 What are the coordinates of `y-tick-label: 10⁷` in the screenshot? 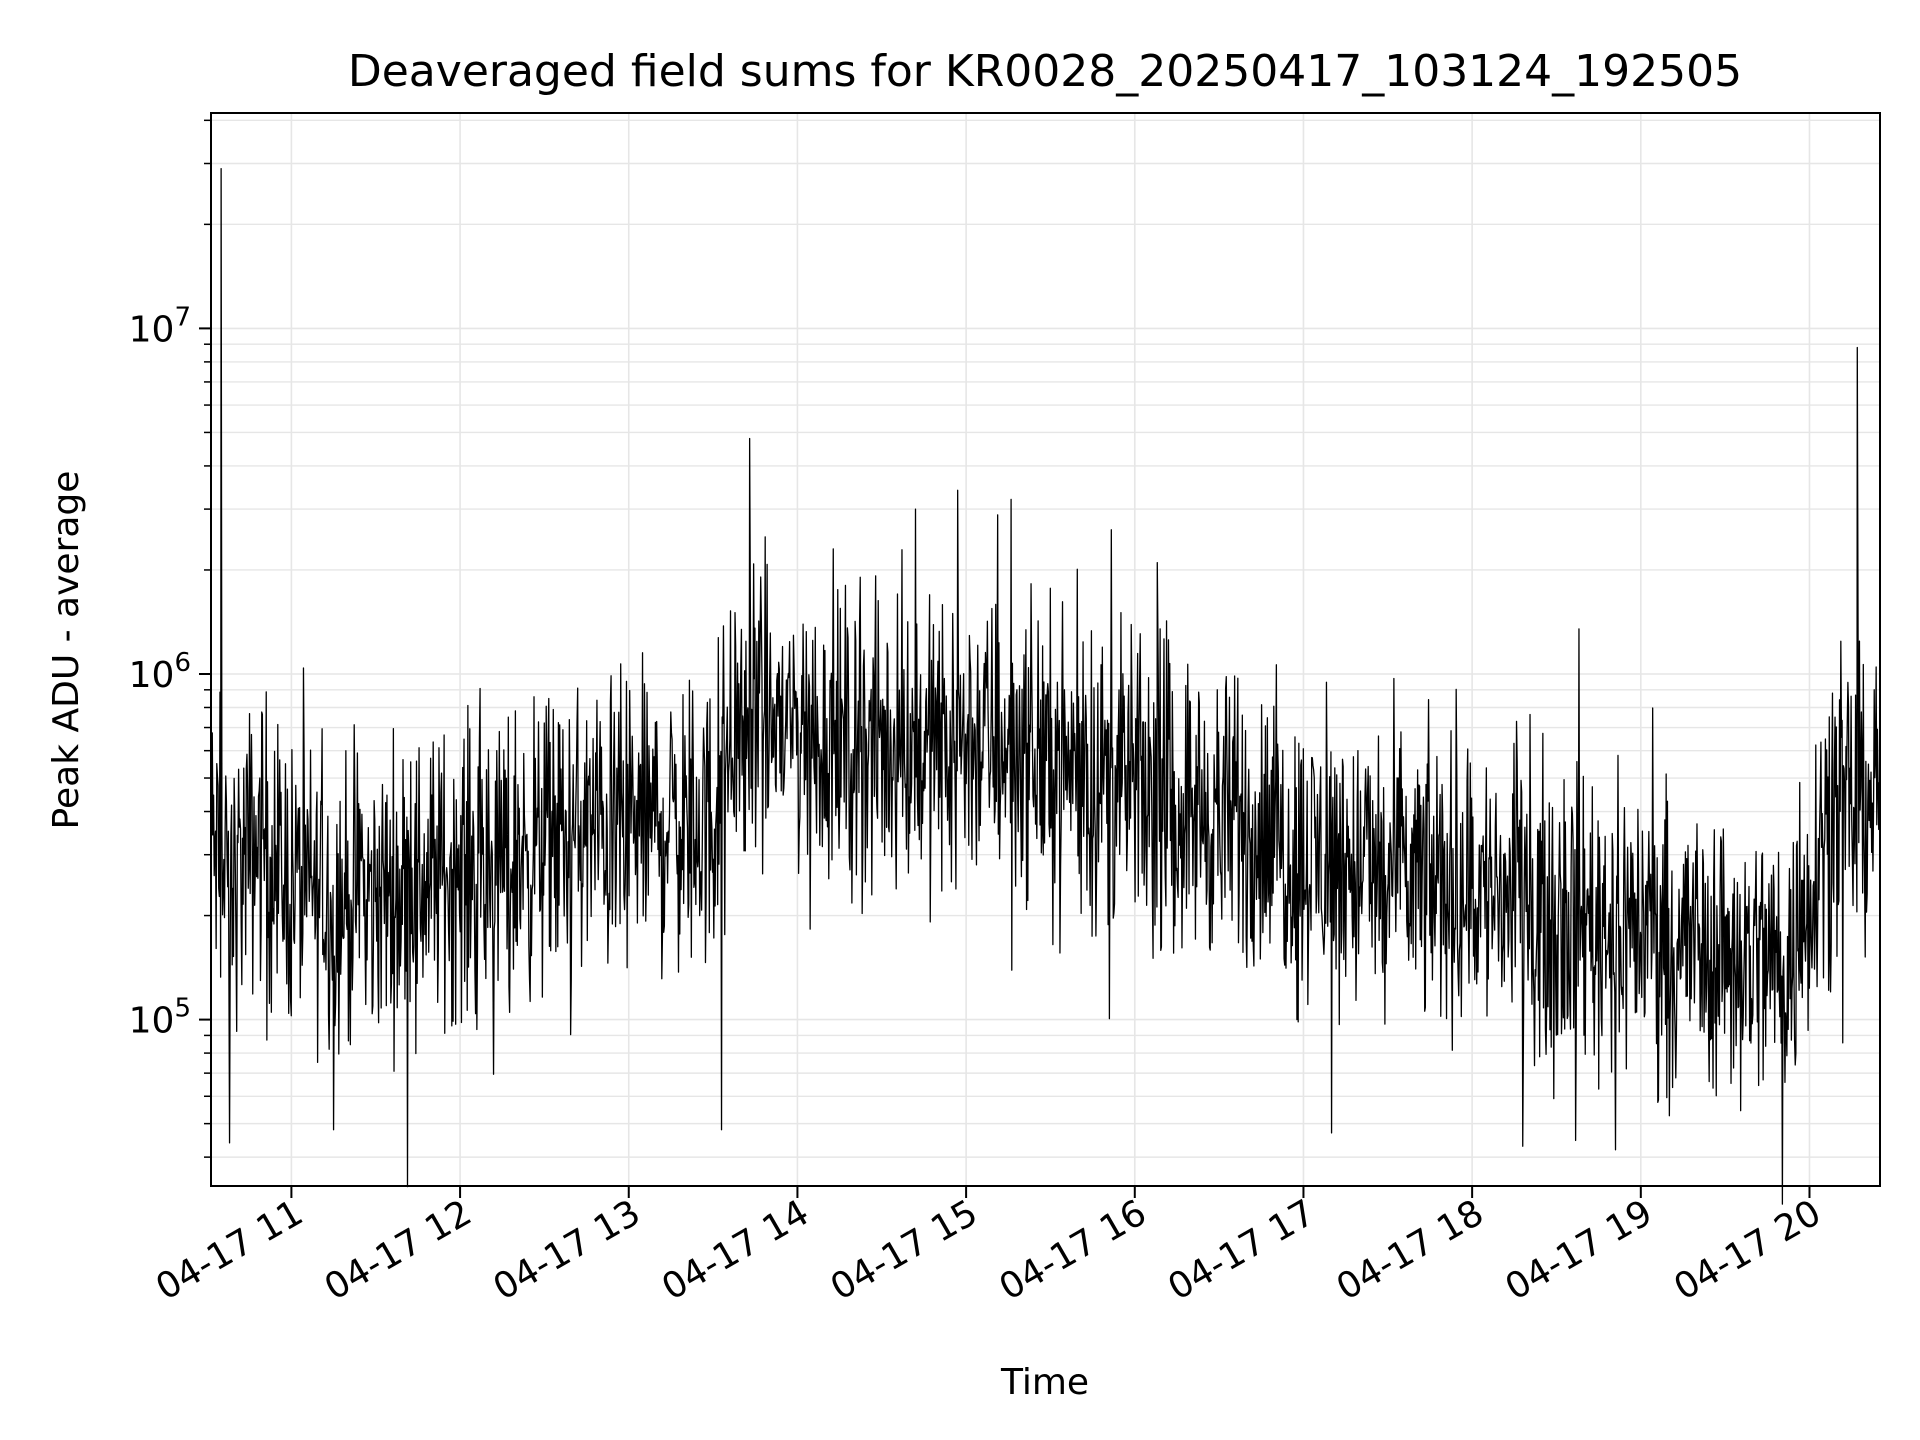 It's located at (160, 326).